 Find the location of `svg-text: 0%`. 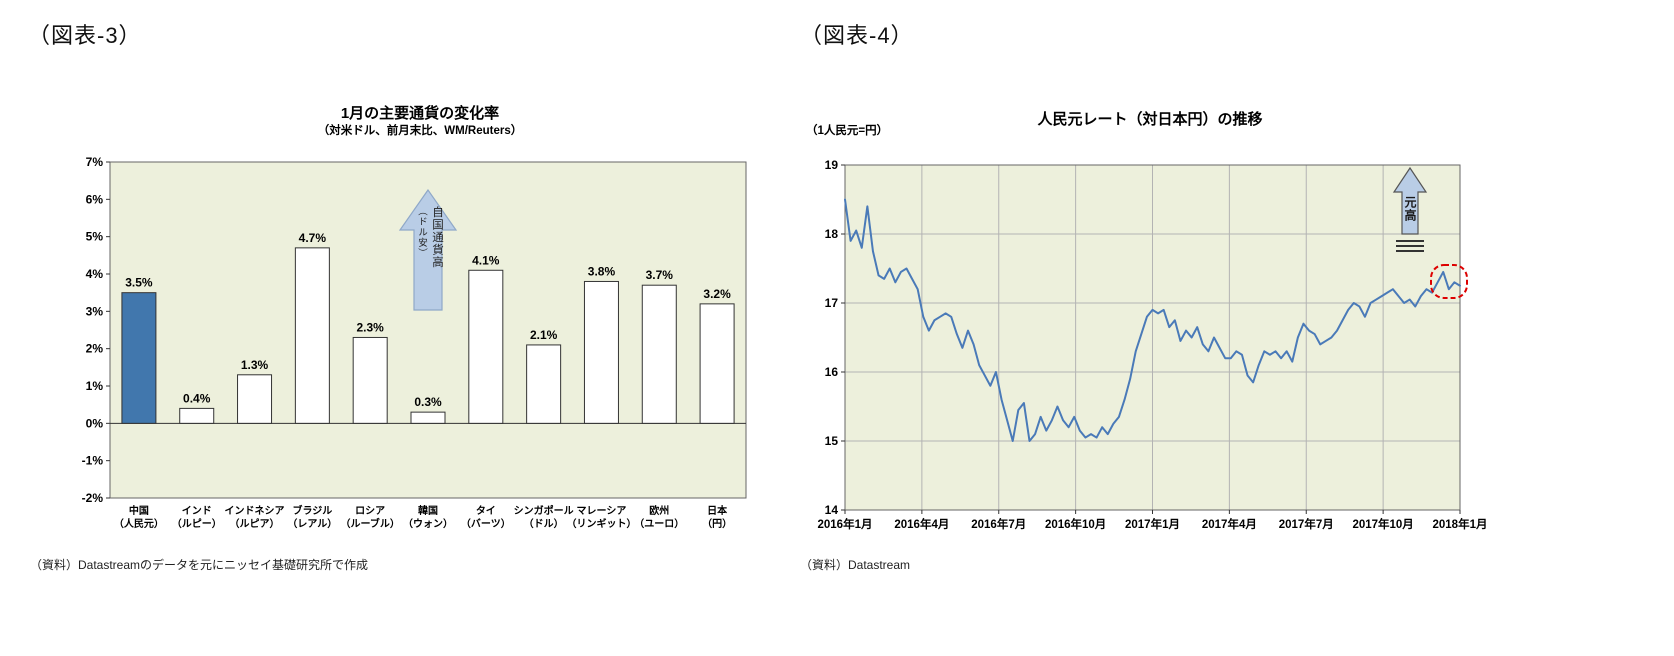

svg-text: 0% is located at coordinates (95, 423).